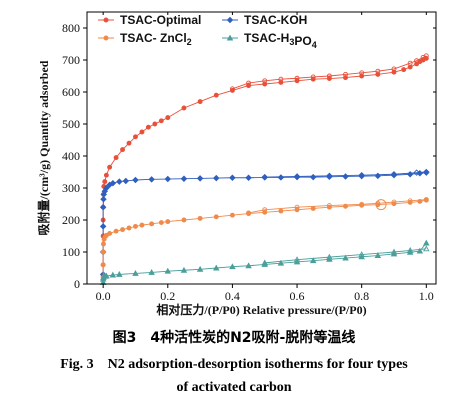 This screenshot has width=468, height=414. Describe the element at coordinates (156, 39) in the screenshot. I see `legend-label: TSAC- ZnCl2` at that location.